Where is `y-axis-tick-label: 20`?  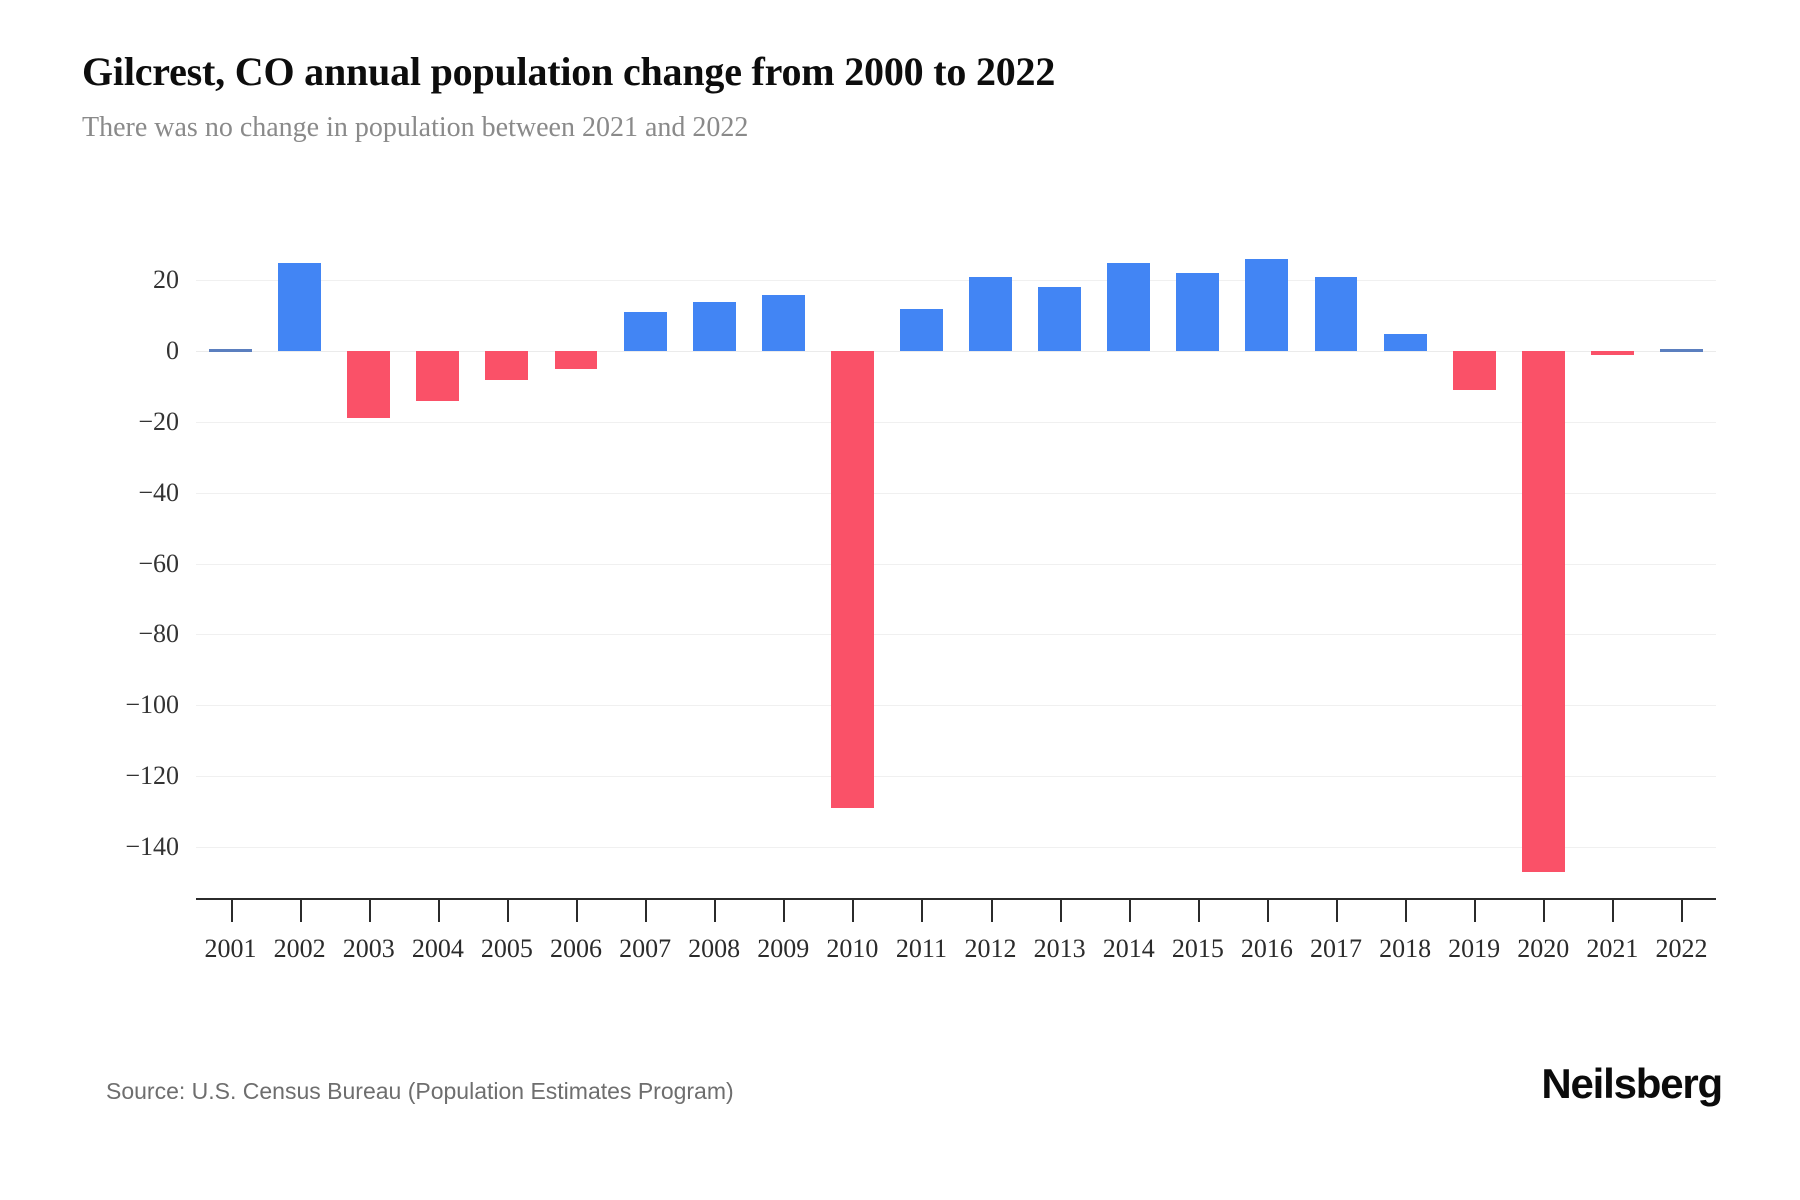
y-axis-tick-label: 20 is located at coordinates (166, 280).